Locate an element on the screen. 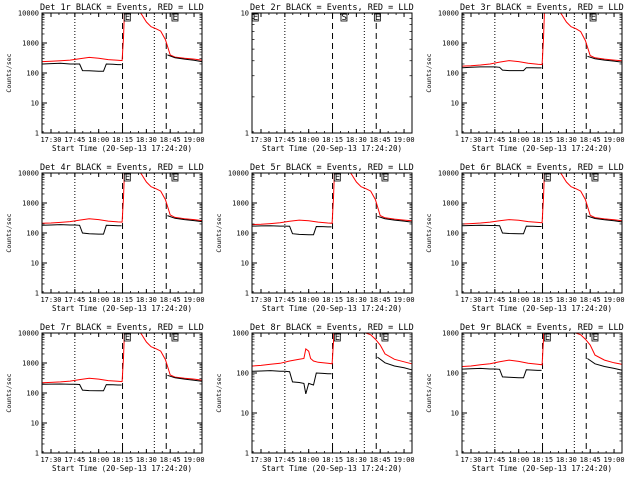 This screenshot has height=480, width=640. panel-title: Det 8r BLACK = Events, RED = LLD is located at coordinates (332, 328).